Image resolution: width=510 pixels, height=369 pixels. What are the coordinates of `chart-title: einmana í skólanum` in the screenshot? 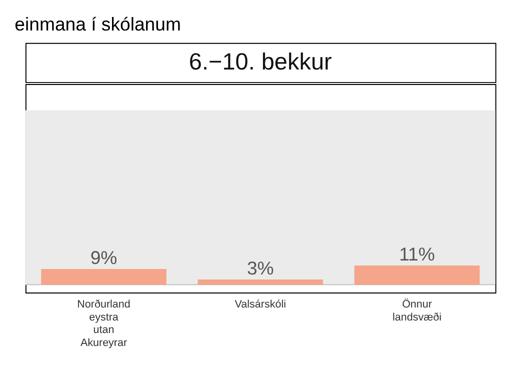 It's located at (97, 24).